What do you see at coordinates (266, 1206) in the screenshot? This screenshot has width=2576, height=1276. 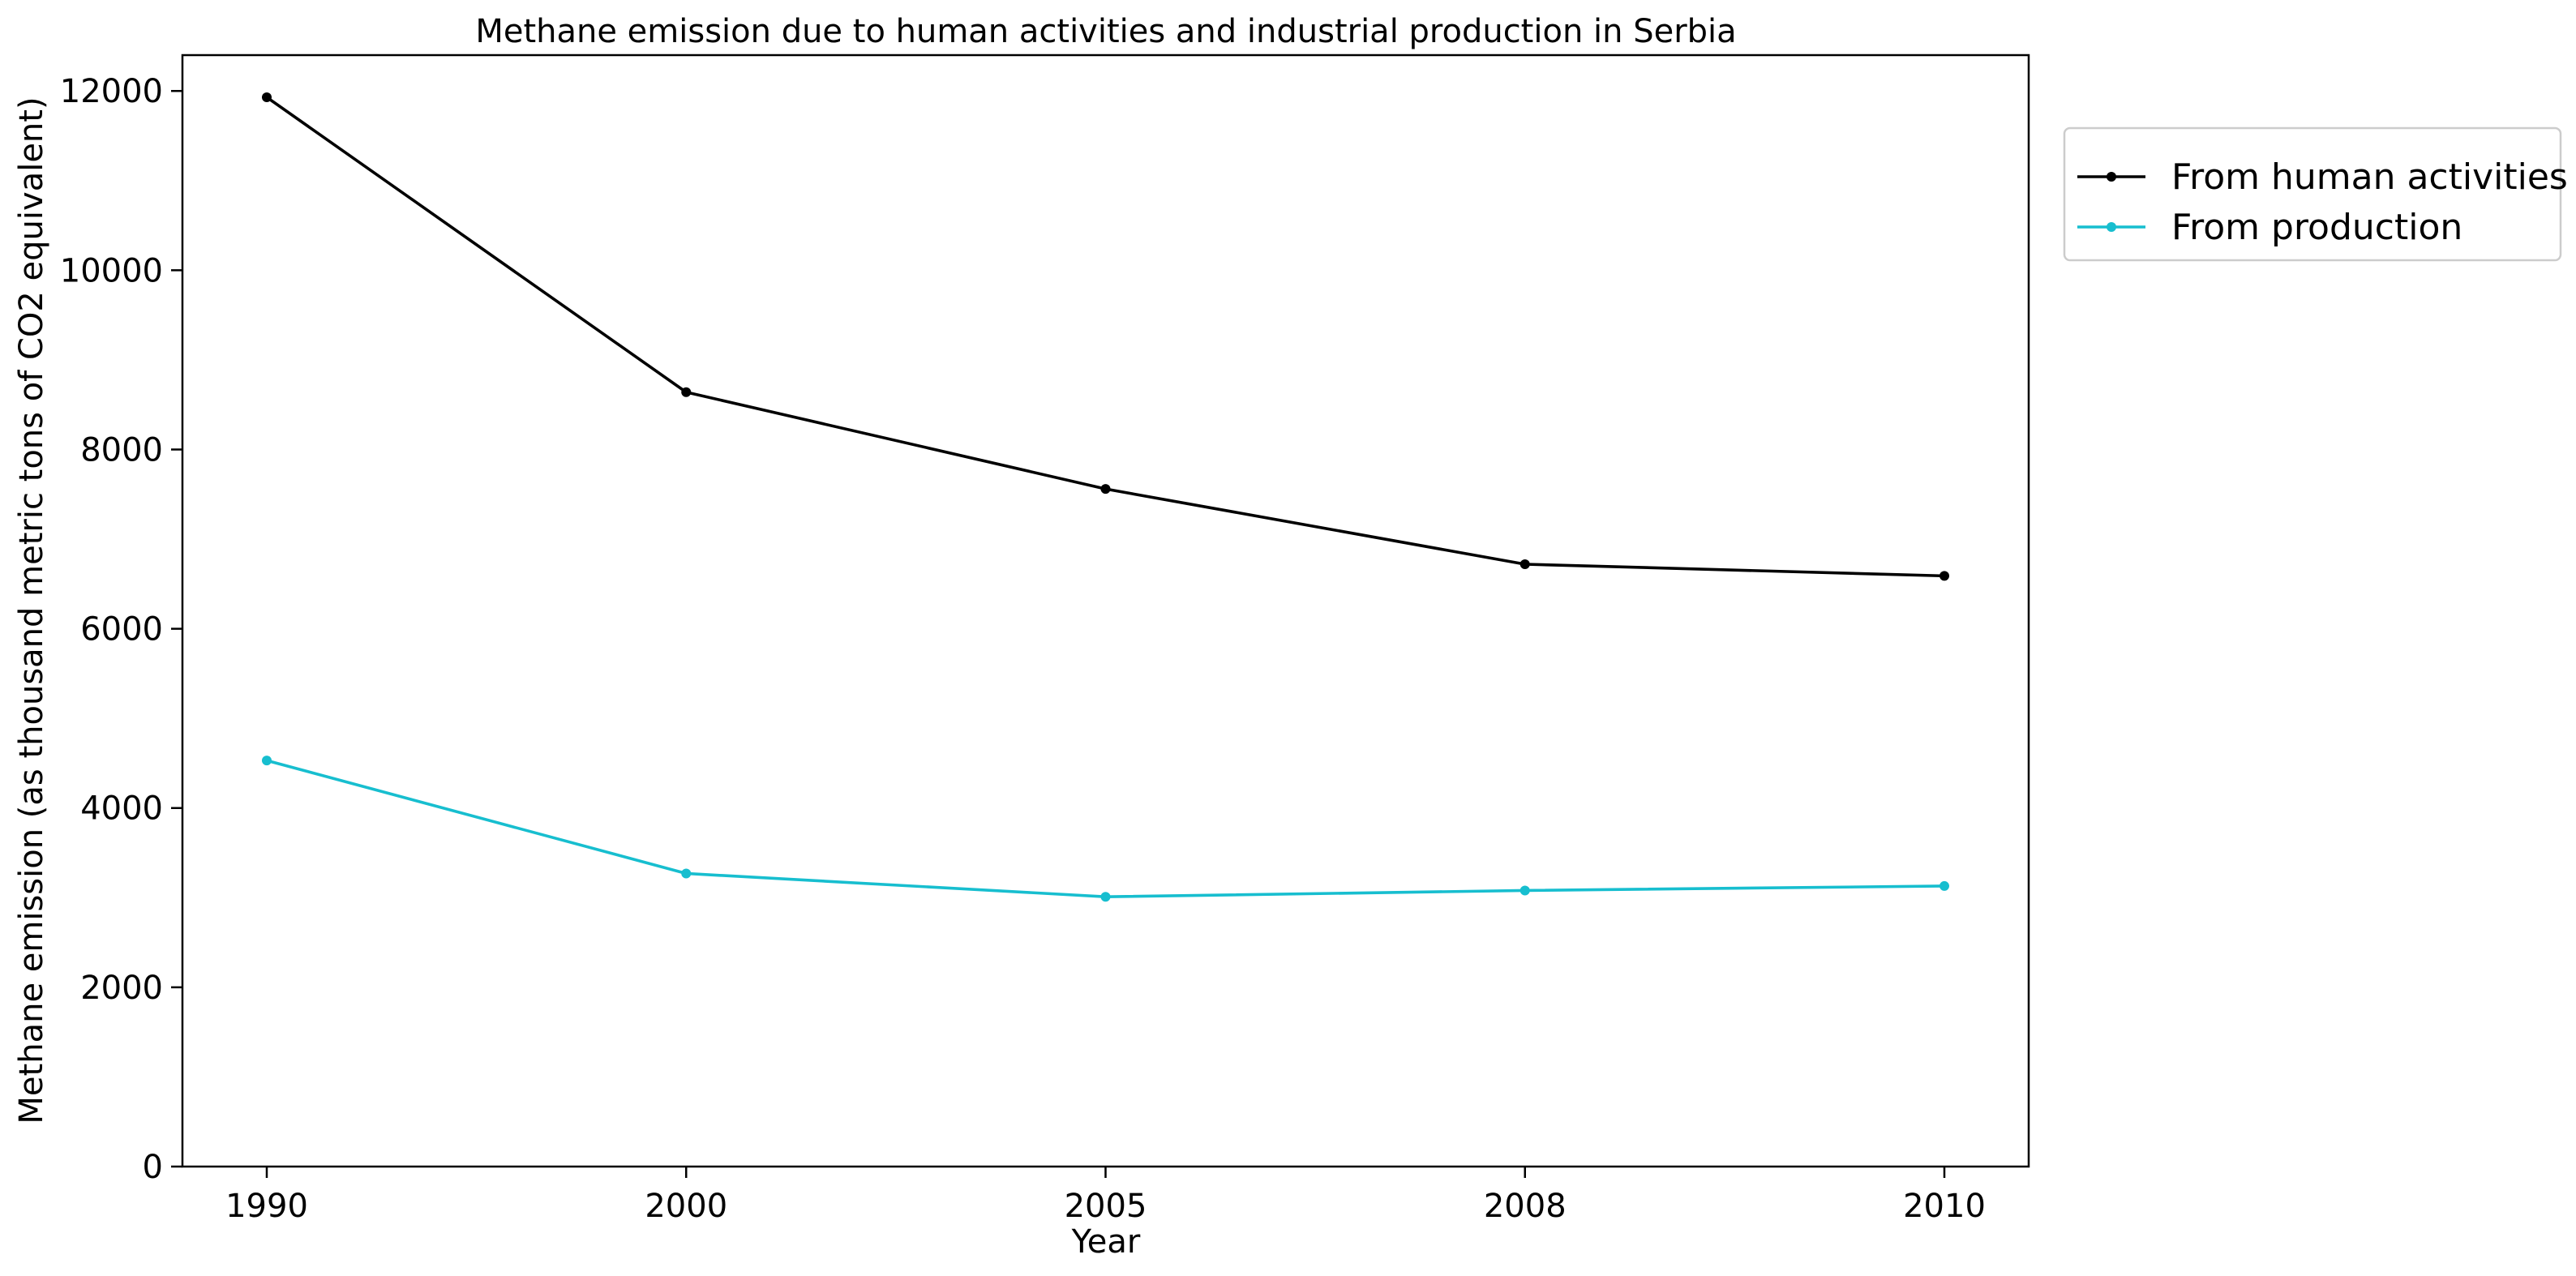 I see `x-tick-label: 1990` at bounding box center [266, 1206].